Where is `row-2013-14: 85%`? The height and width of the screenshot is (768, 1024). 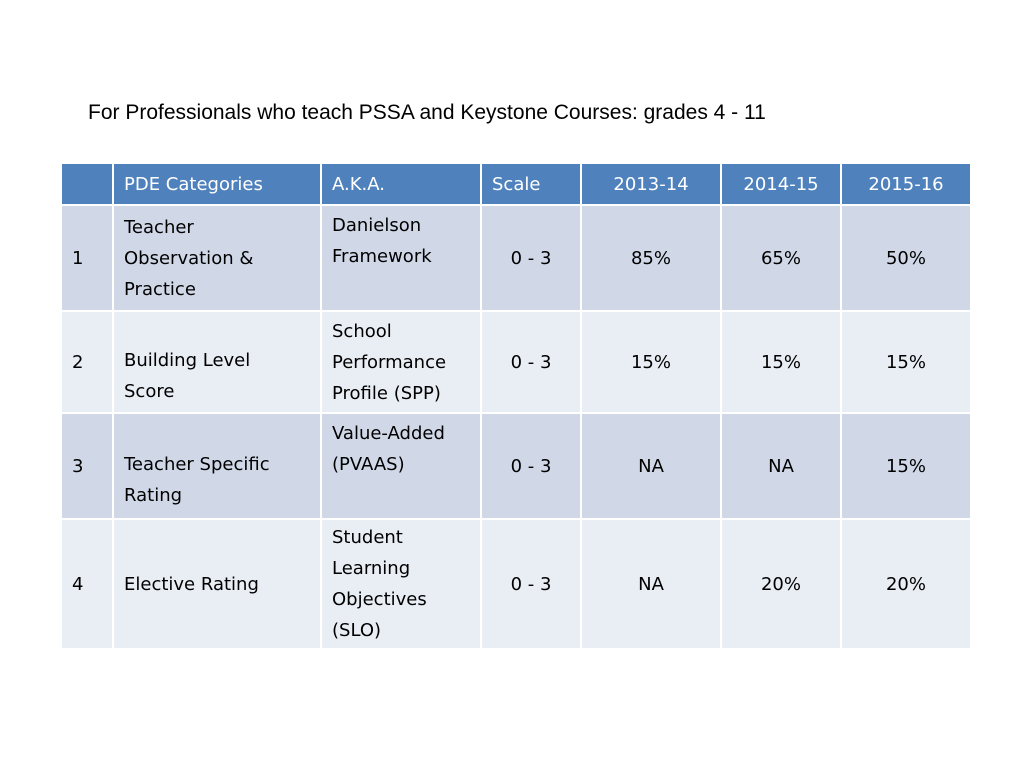
row-2013-14: 85% is located at coordinates (651, 258).